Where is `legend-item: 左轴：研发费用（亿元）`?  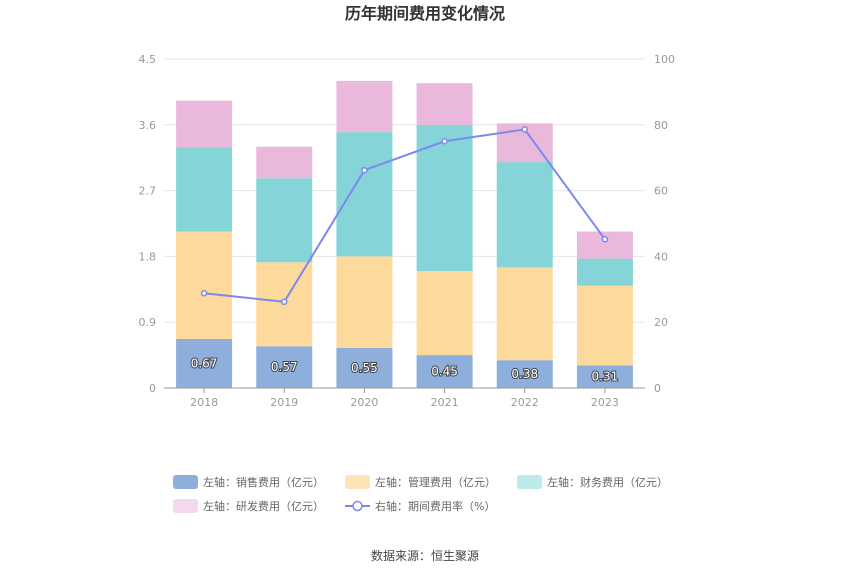 legend-item: 左轴：研发费用（亿元） is located at coordinates (248, 506).